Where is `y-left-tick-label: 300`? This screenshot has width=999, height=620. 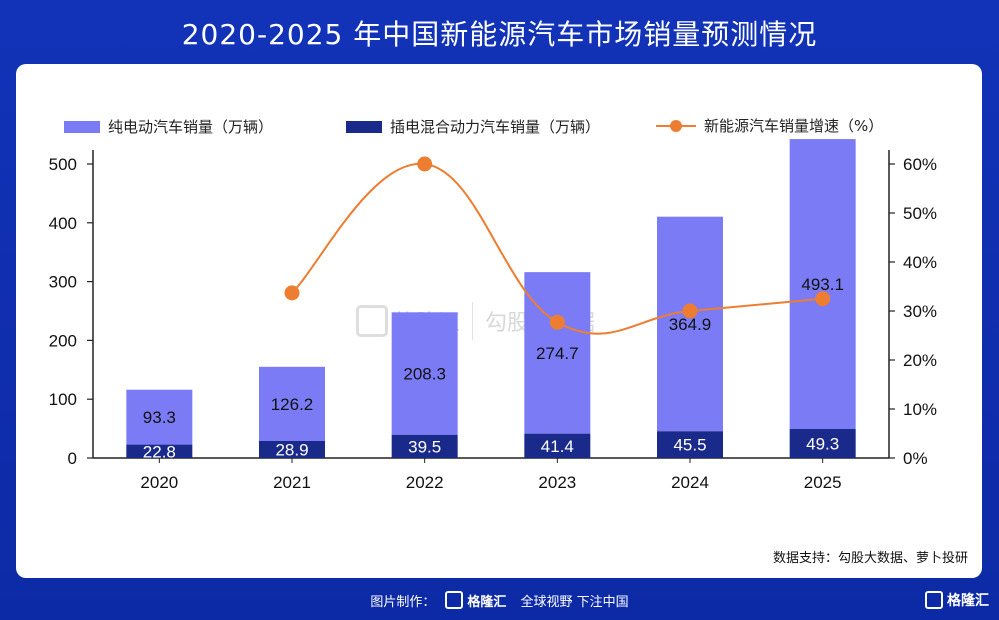
y-left-tick-label: 300 is located at coordinates (63, 282).